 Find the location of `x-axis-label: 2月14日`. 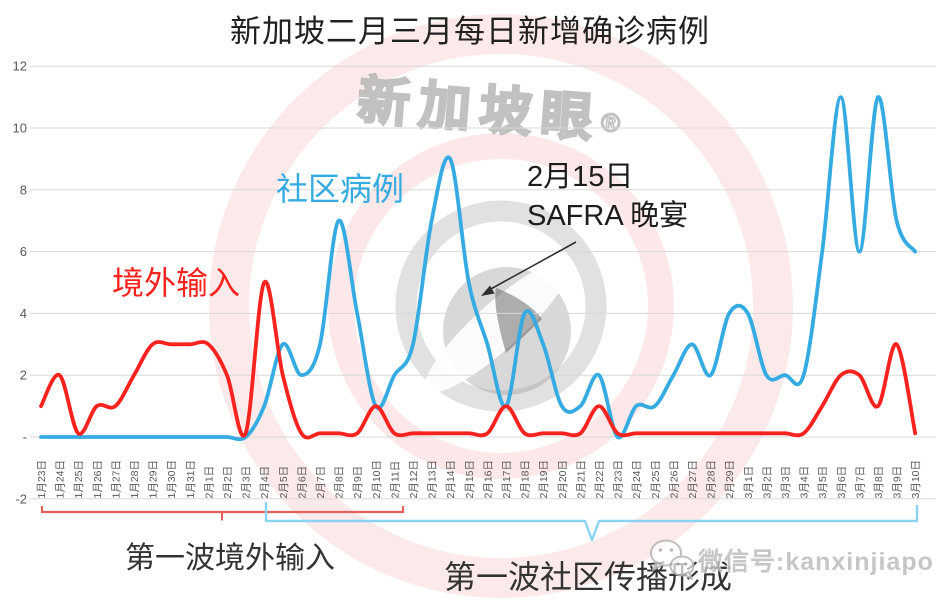

x-axis-label: 2月14日 is located at coordinates (451, 479).